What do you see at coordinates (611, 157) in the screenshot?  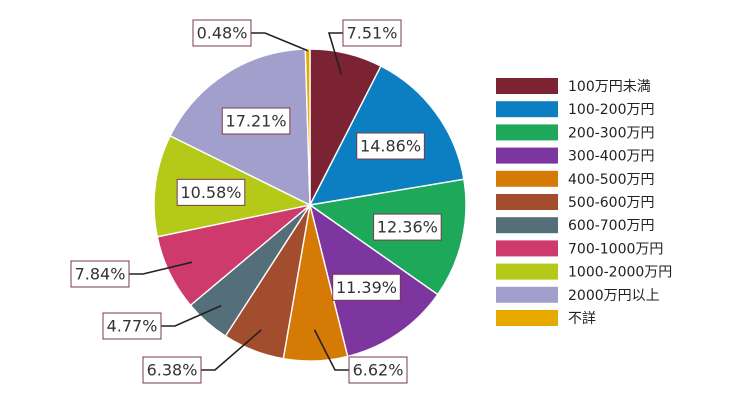 I see `legend-label: 300-400万円` at bounding box center [611, 157].